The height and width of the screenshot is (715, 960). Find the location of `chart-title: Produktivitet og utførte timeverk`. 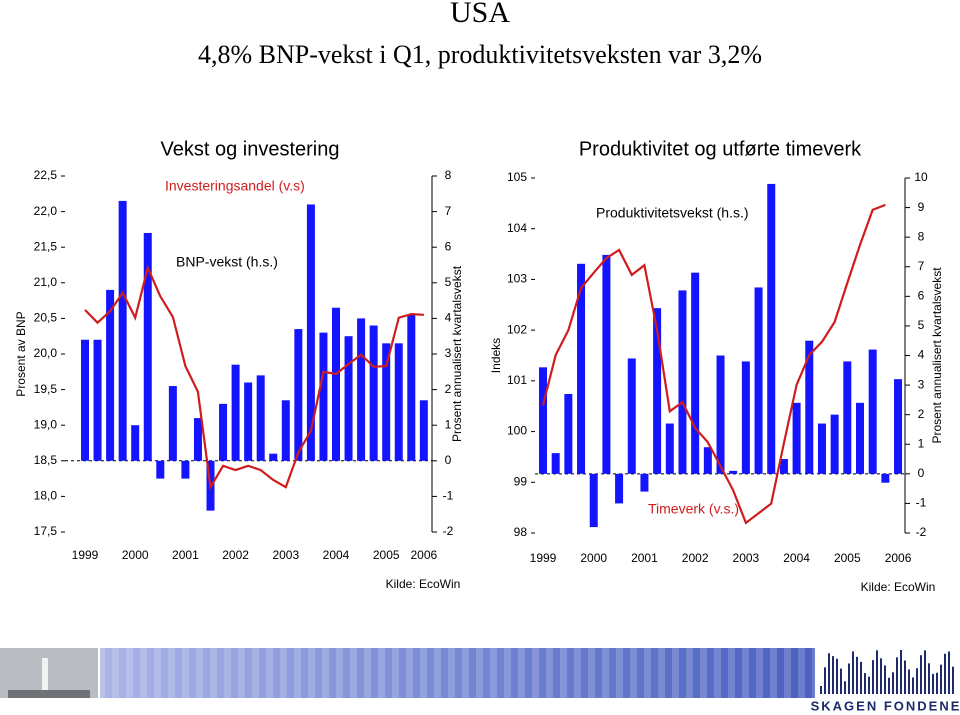

chart-title: Produktivitet og utførte timeverk is located at coordinates (720, 149).